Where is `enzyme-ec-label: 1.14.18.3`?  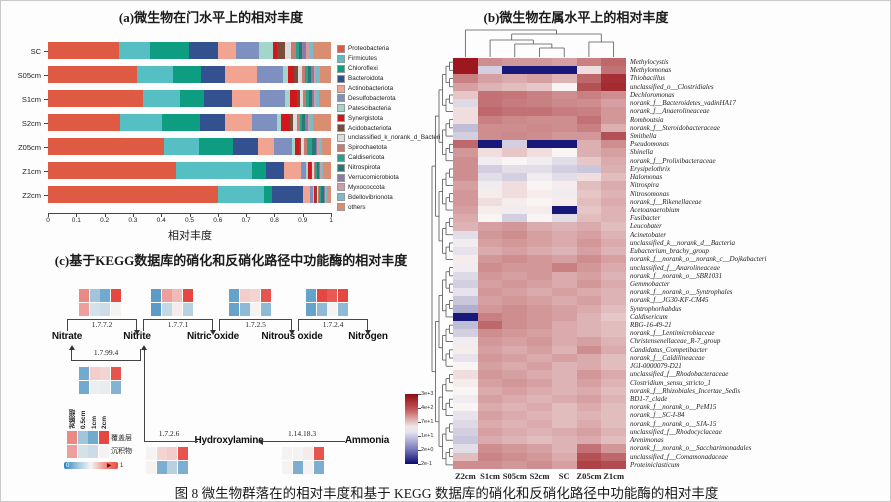
enzyme-ec-label: 1.14.18.3 is located at coordinates (302, 433).